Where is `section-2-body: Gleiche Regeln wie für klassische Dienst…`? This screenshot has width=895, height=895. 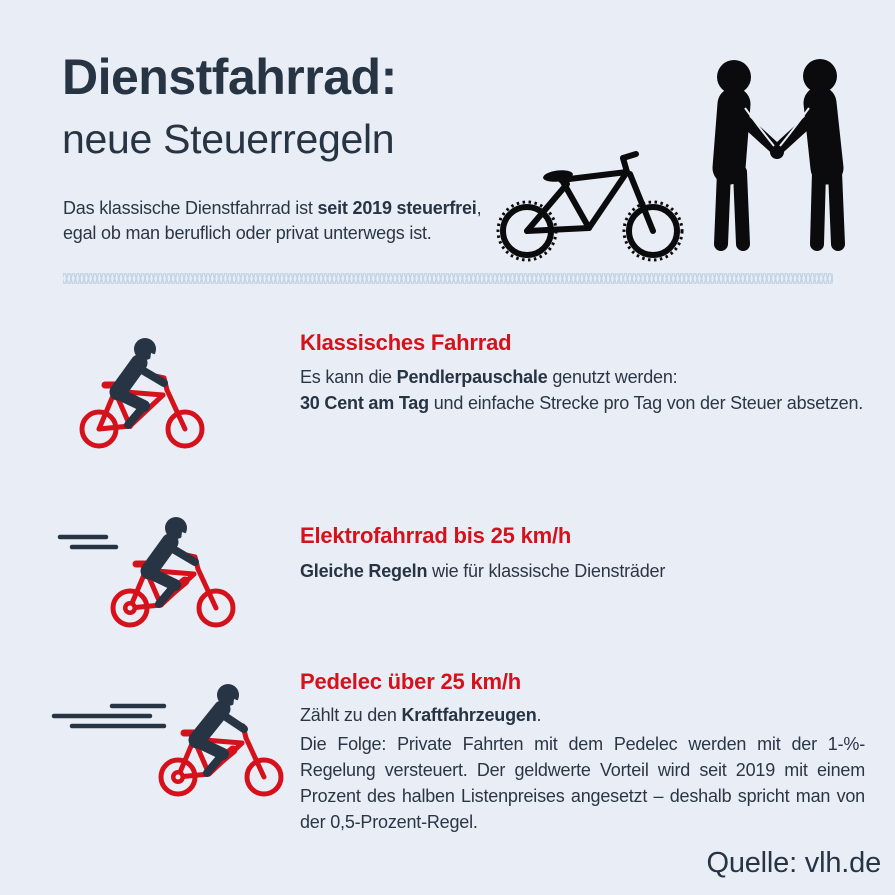 section-2-body: Gleiche Regeln wie für klassische Dienst… is located at coordinates (482, 571).